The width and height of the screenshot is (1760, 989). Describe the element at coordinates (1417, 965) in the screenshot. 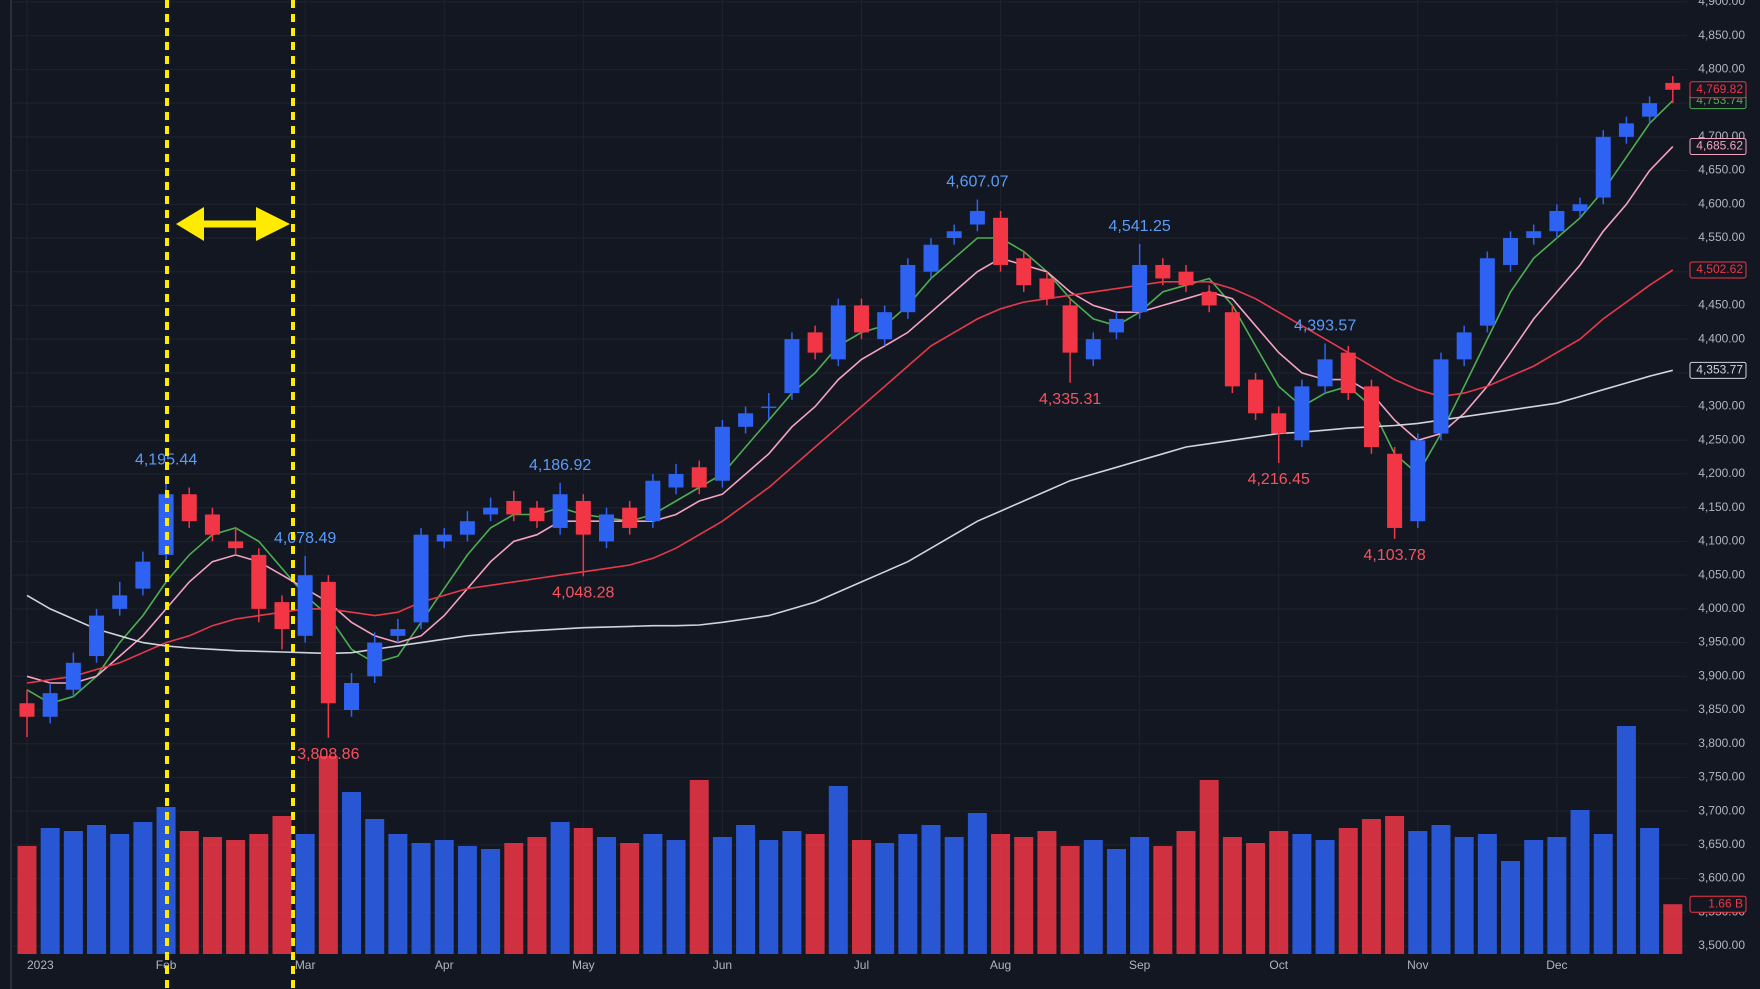

I see `x-tick-label: Nov` at that location.